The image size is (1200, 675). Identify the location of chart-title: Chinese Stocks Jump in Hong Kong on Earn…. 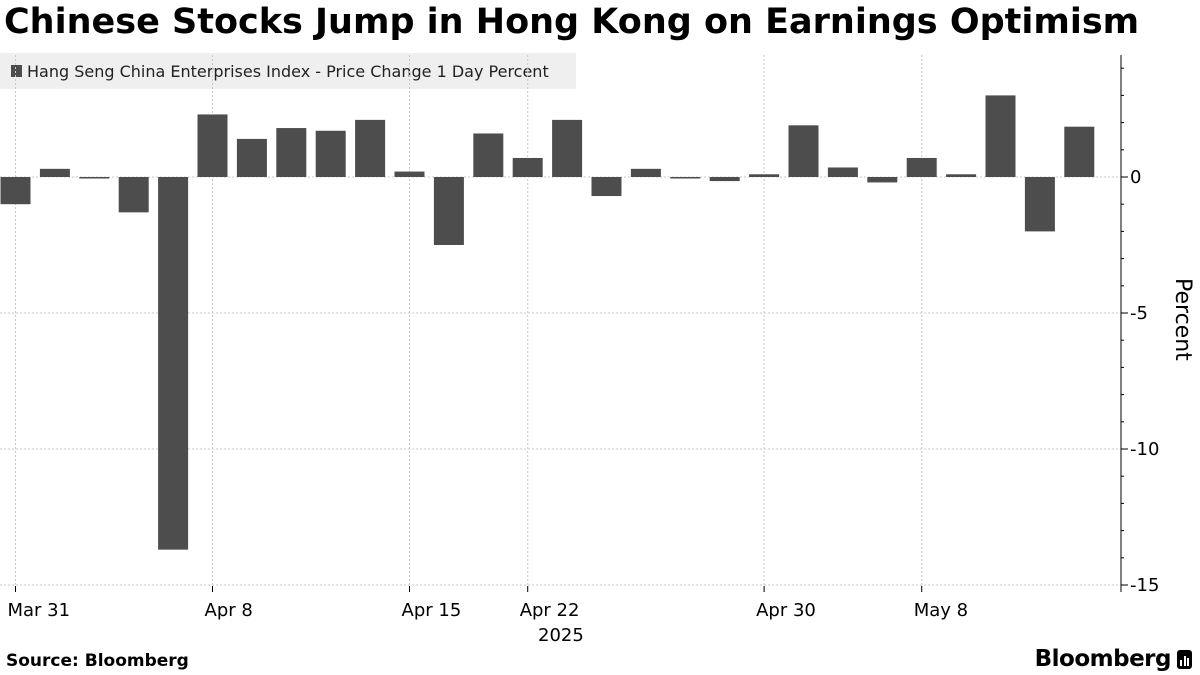
(572, 22).